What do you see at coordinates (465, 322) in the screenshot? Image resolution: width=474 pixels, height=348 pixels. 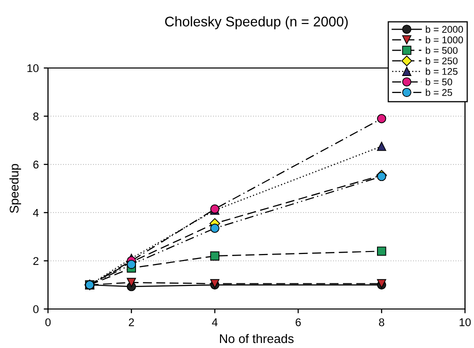 I see `x-tick-label: 10` at bounding box center [465, 322].